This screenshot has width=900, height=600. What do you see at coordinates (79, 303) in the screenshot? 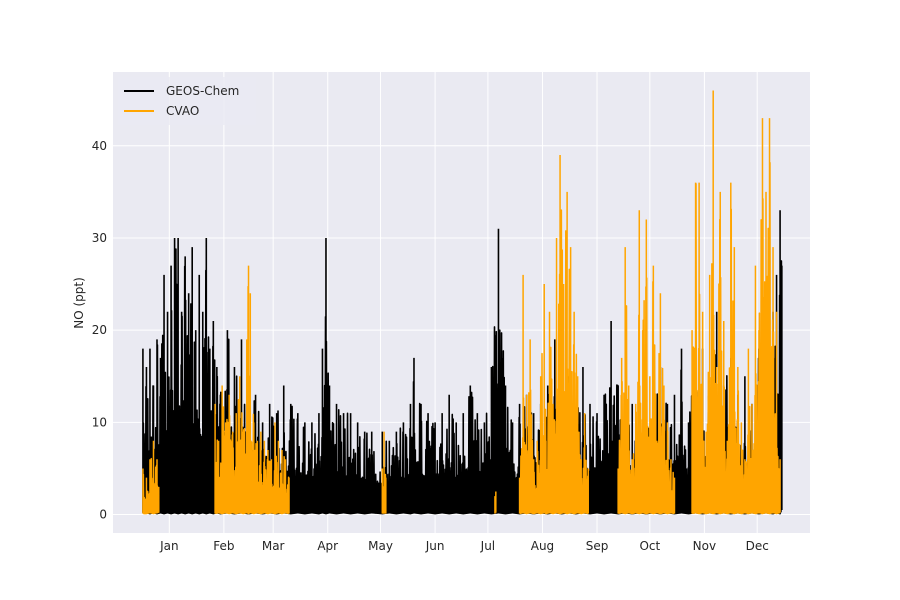
I see `y-axis-label: NO (ppt)` at bounding box center [79, 303].